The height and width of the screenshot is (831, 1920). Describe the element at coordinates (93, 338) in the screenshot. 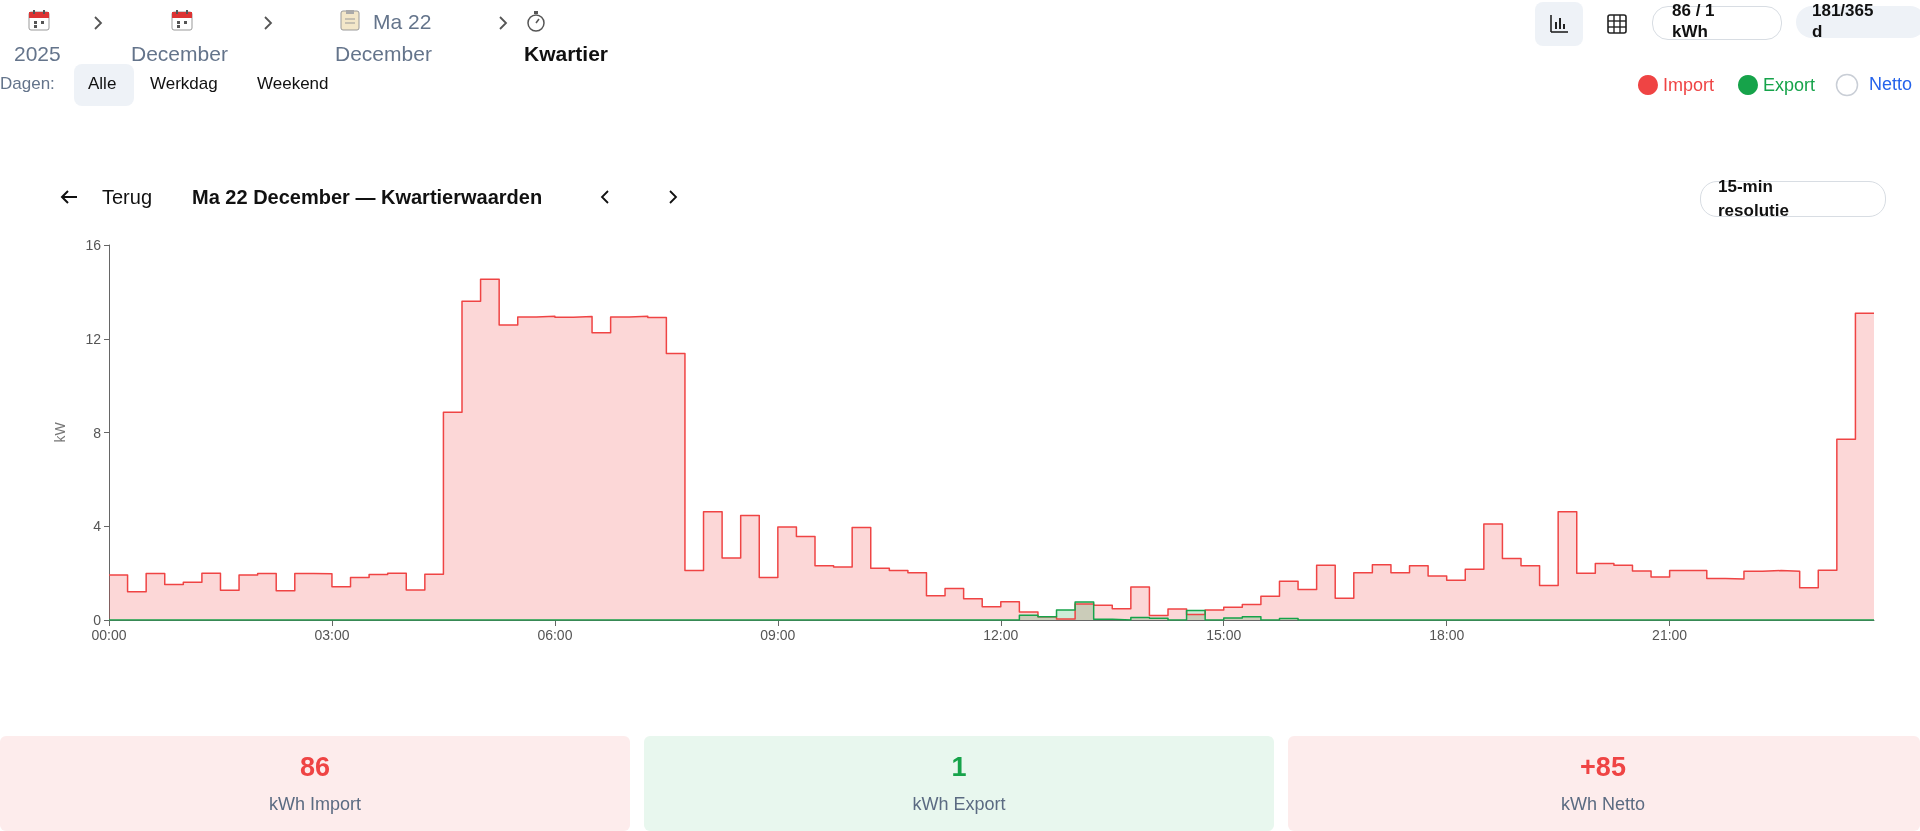

I see `y-tick-label: 12` at that location.